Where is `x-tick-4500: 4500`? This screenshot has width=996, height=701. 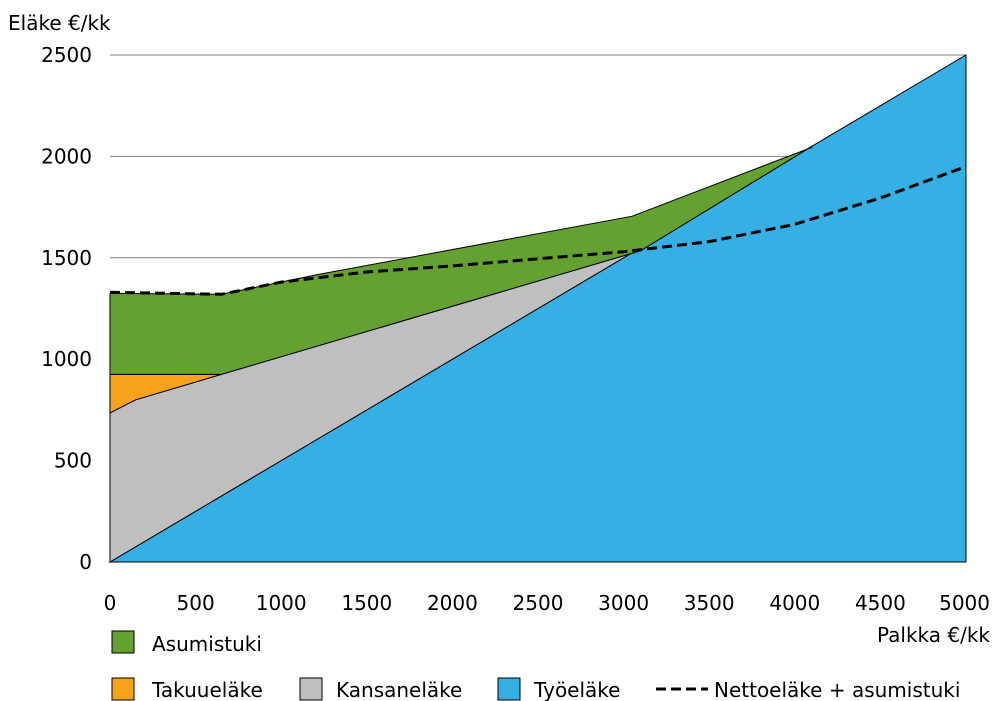 x-tick-4500: 4500 is located at coordinates (880, 603).